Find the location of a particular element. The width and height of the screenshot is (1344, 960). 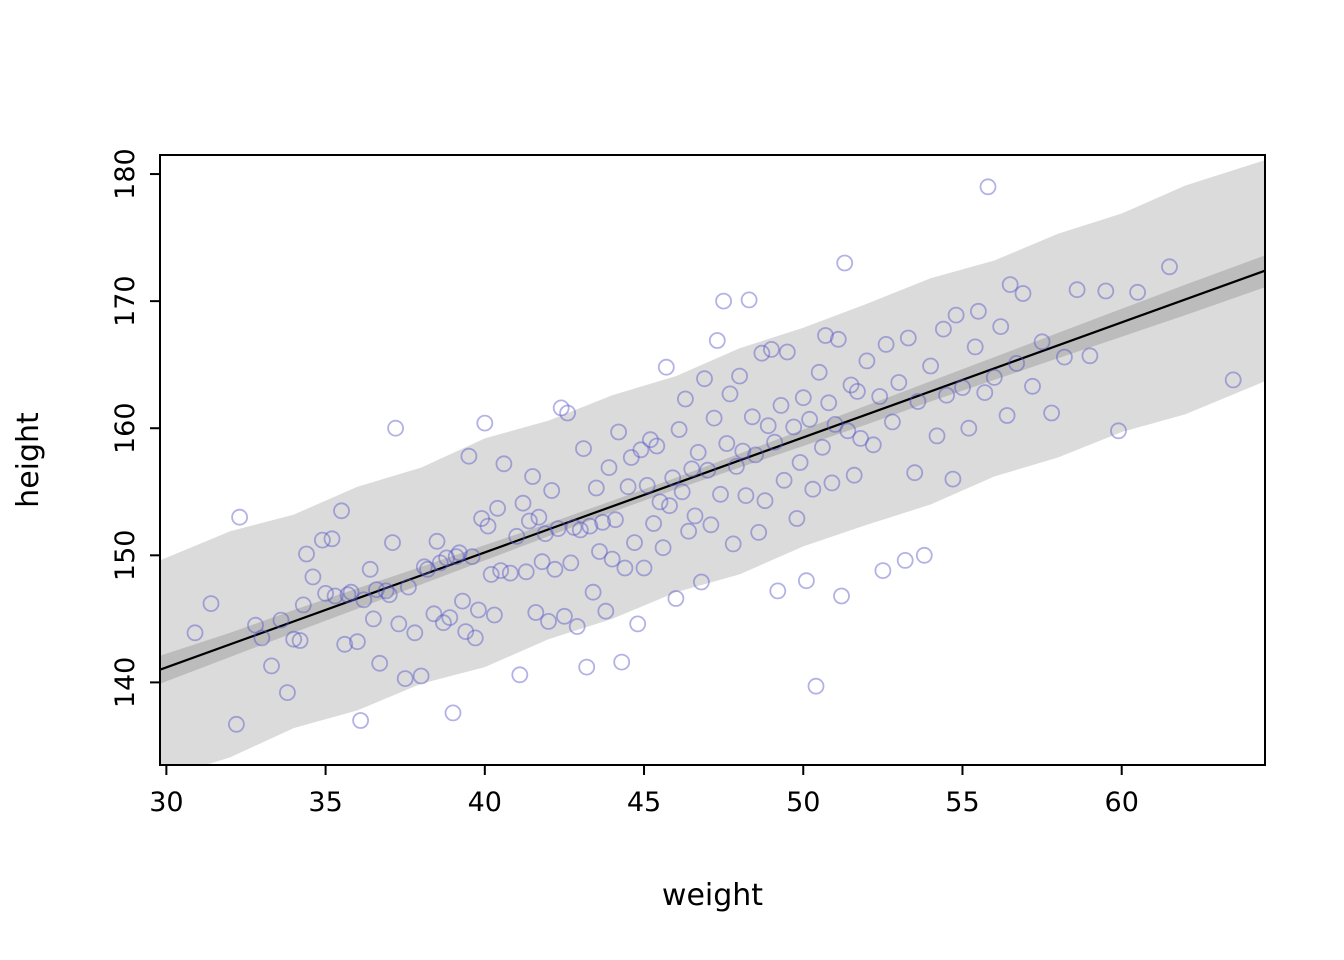

x-tick-label: 45 is located at coordinates (644, 802).